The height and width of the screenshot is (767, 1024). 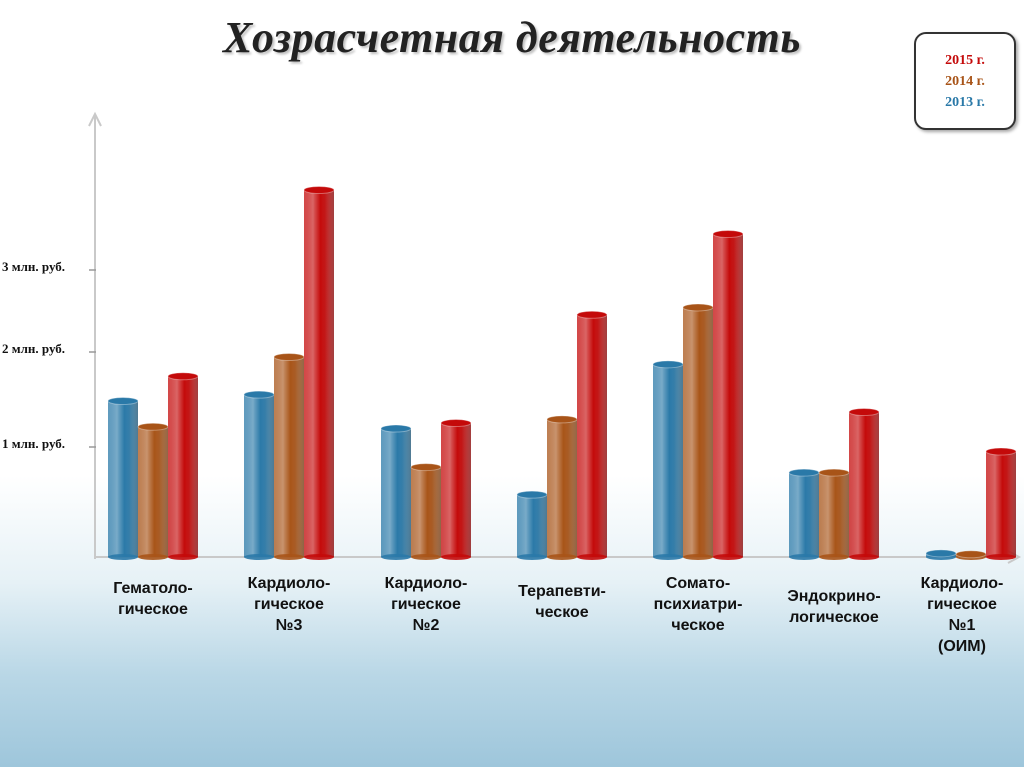 I want to click on chart-title: Хозрасчетная деятельность, so click(x=512, y=37).